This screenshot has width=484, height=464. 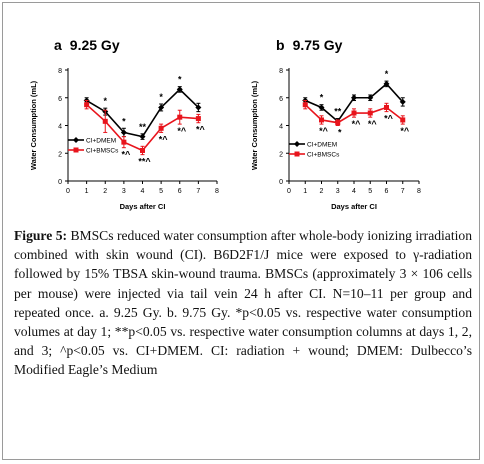 I want to click on panel-dose: 9.75 Gy, so click(x=318, y=45).